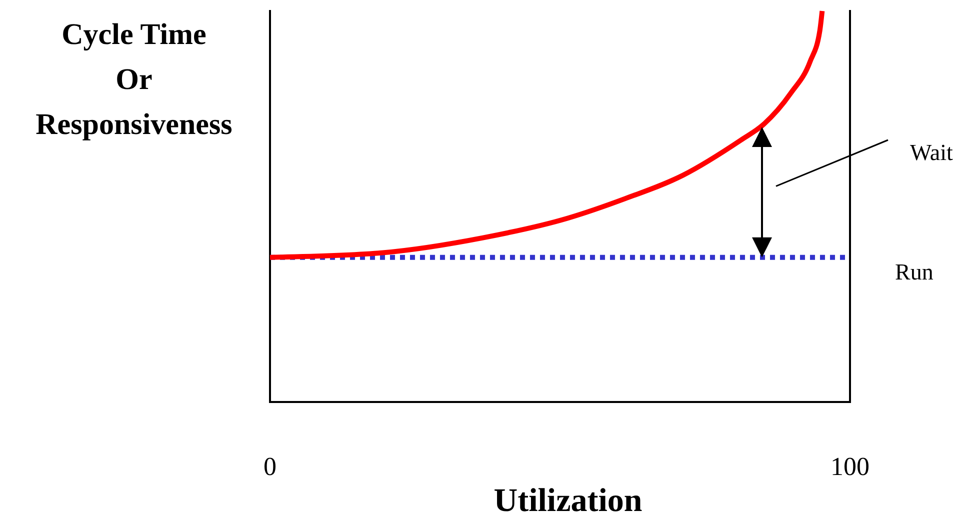 The image size is (974, 519). I want to click on text: Wait, so click(932, 152).